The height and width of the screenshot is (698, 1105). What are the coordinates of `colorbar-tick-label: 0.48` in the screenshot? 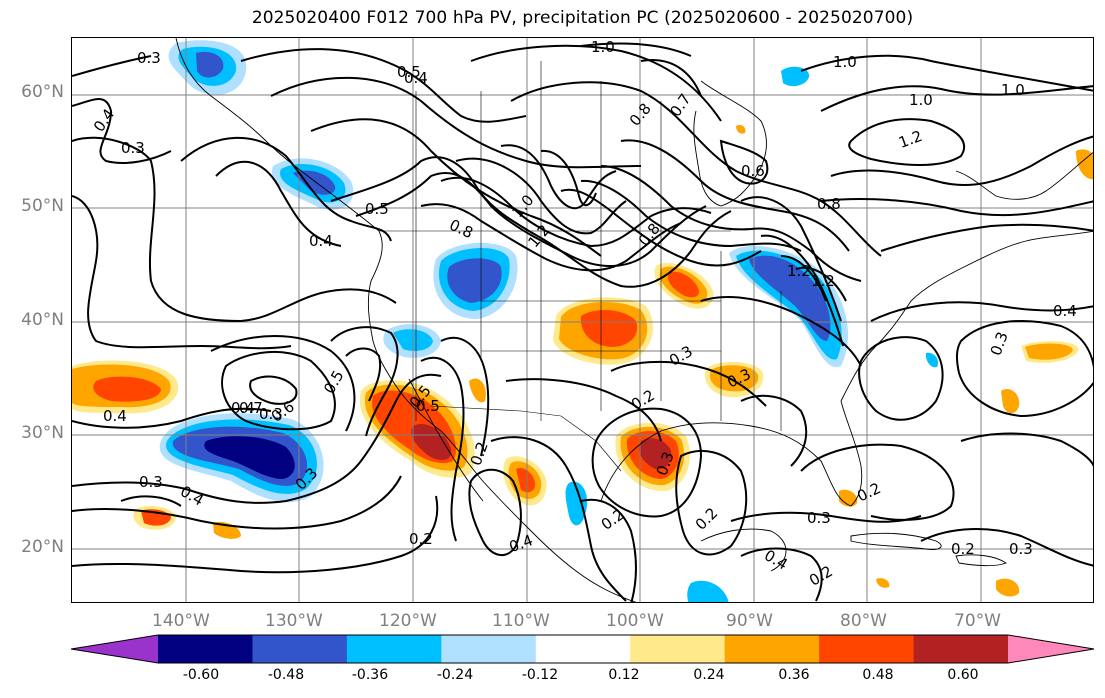 It's located at (878, 675).